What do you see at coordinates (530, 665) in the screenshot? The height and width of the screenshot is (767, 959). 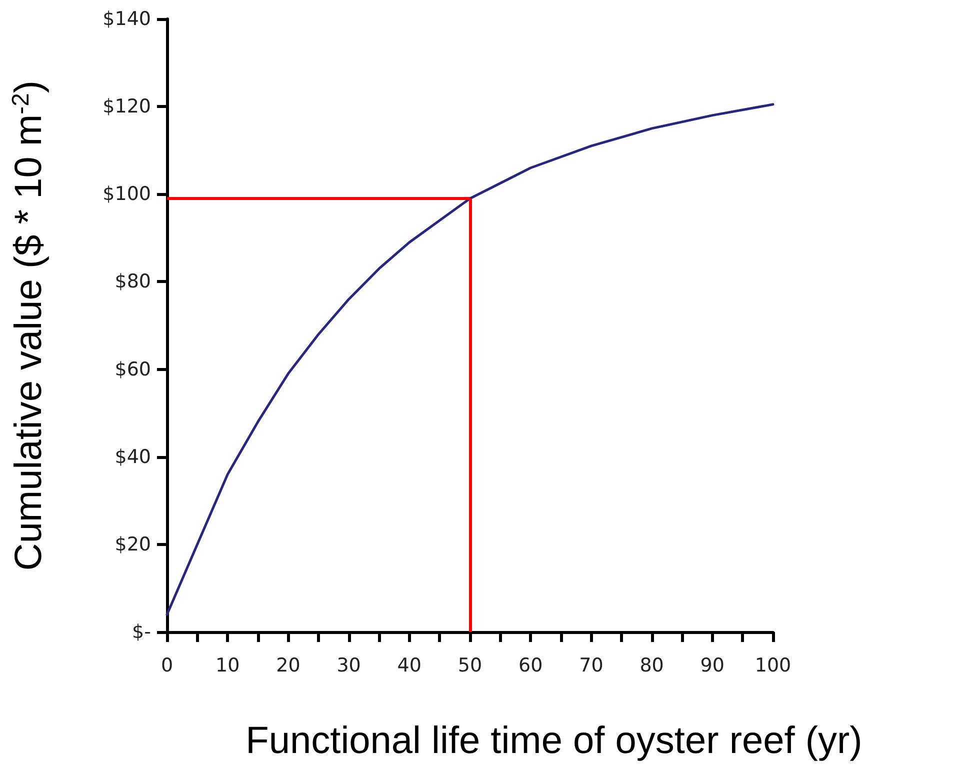 I see `x-tick-label: 60` at bounding box center [530, 665].